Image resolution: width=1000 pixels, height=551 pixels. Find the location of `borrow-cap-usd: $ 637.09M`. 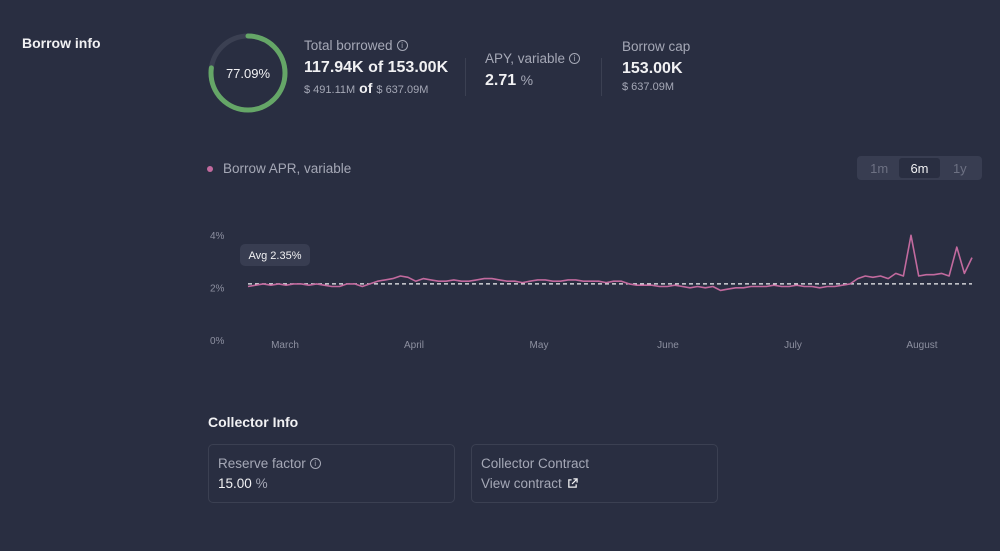

borrow-cap-usd: $ 637.09M is located at coordinates (648, 87).